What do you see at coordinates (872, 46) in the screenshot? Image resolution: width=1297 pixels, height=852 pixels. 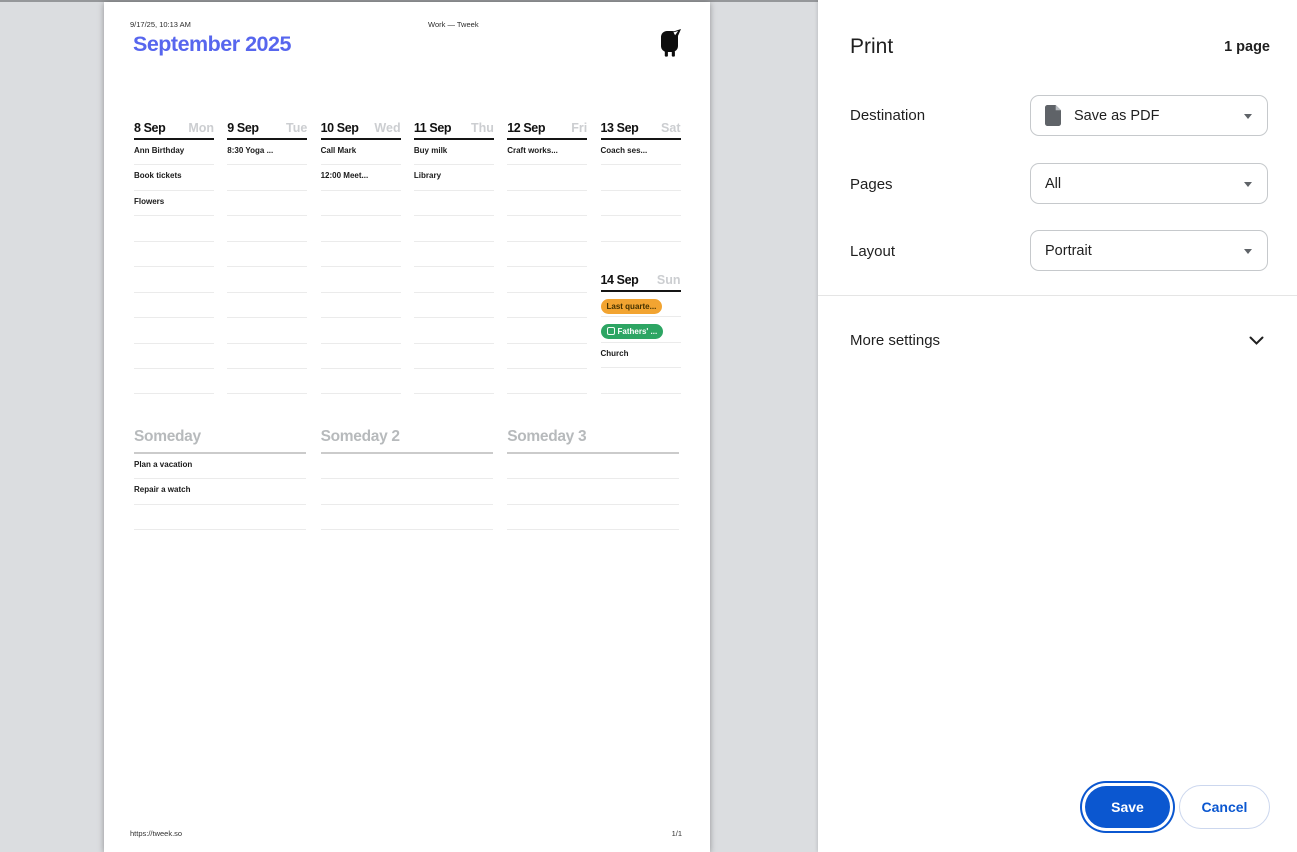 I see `dialog-title: Print` at bounding box center [872, 46].